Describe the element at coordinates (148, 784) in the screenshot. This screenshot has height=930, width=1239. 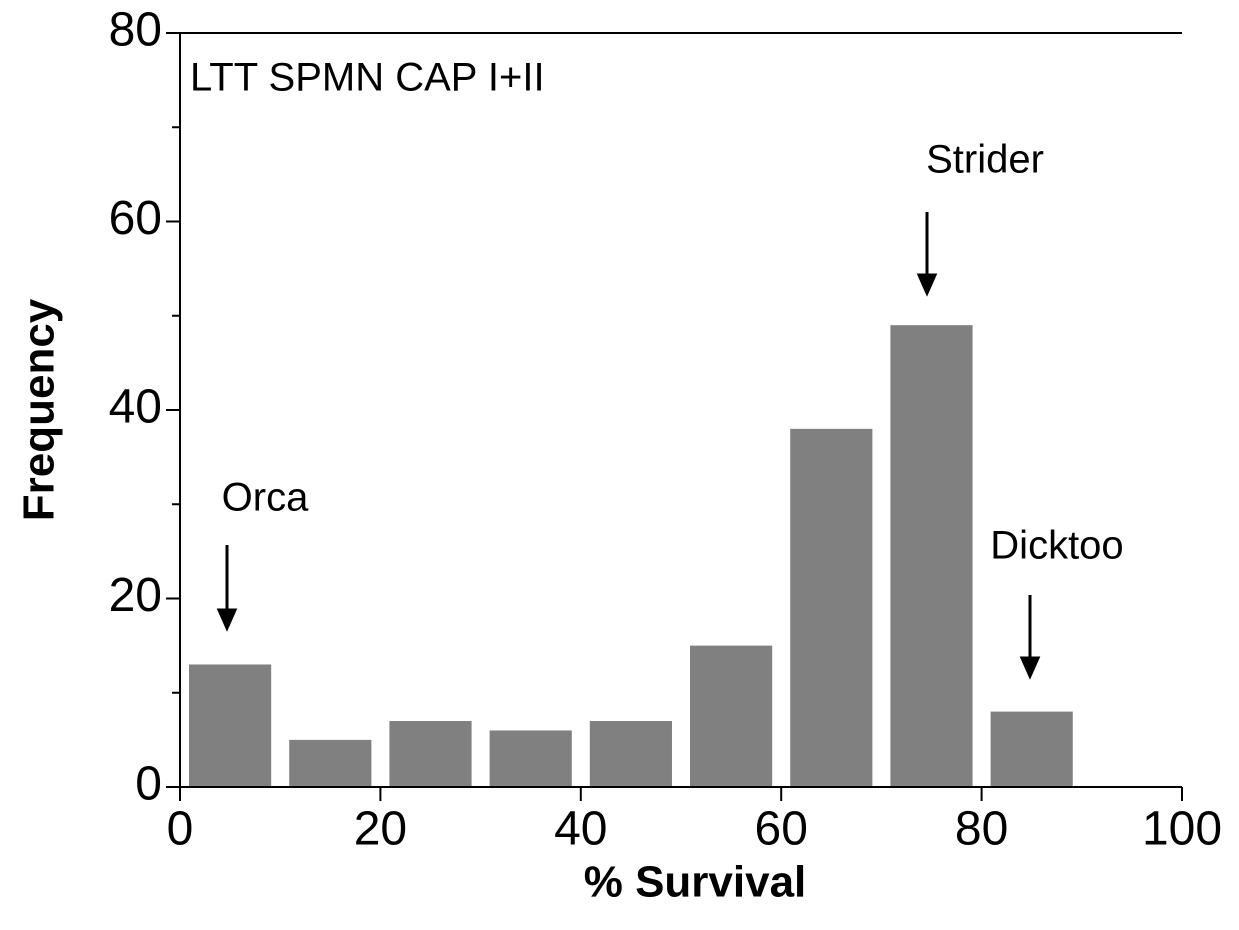
I see `y-tick-label: 0` at that location.